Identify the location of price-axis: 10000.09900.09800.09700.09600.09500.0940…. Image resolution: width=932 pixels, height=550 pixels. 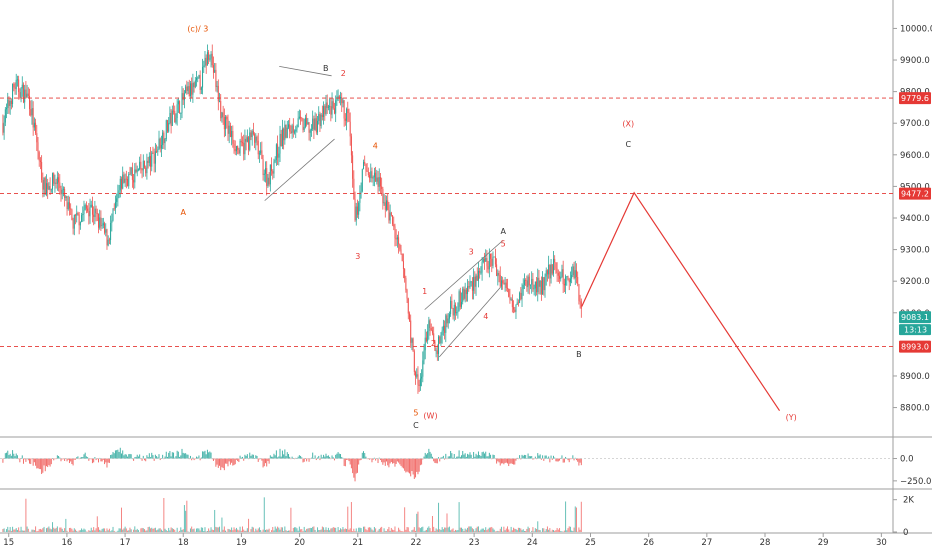
(912, 281).